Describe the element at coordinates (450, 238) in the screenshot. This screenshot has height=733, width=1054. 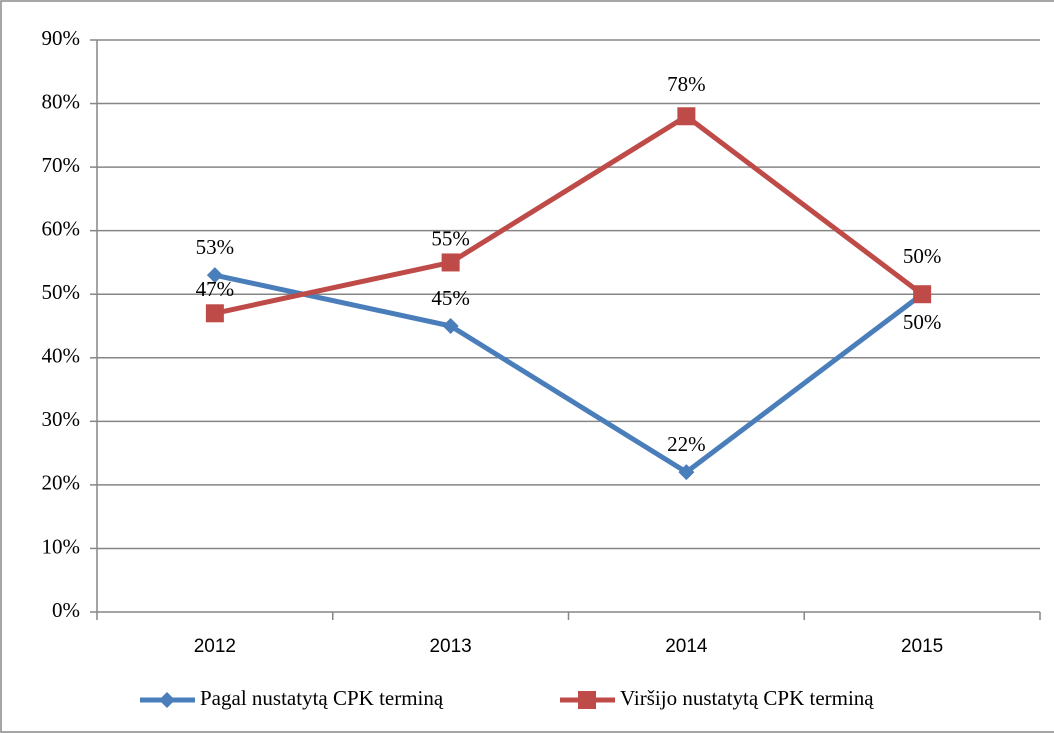
I see `data-label: 55%` at that location.